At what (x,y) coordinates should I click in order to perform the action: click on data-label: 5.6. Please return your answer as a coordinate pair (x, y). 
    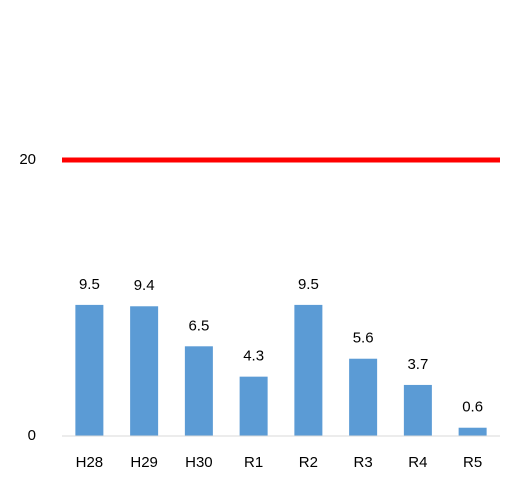
    Looking at the image, I should click on (363, 338).